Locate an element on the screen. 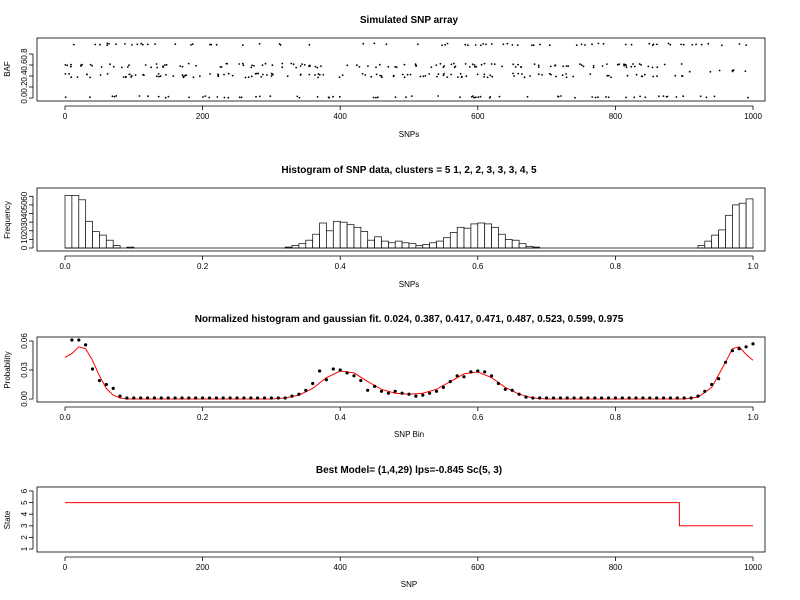  panel-3-frame is located at coordinates (401, 369).